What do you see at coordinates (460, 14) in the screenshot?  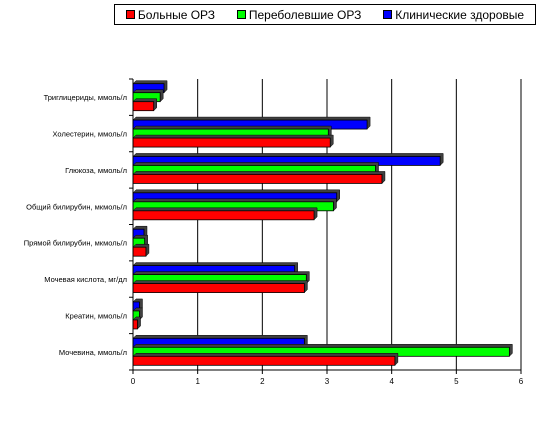 I see `legend-label-healthy: Клинические здоровые` at bounding box center [460, 14].